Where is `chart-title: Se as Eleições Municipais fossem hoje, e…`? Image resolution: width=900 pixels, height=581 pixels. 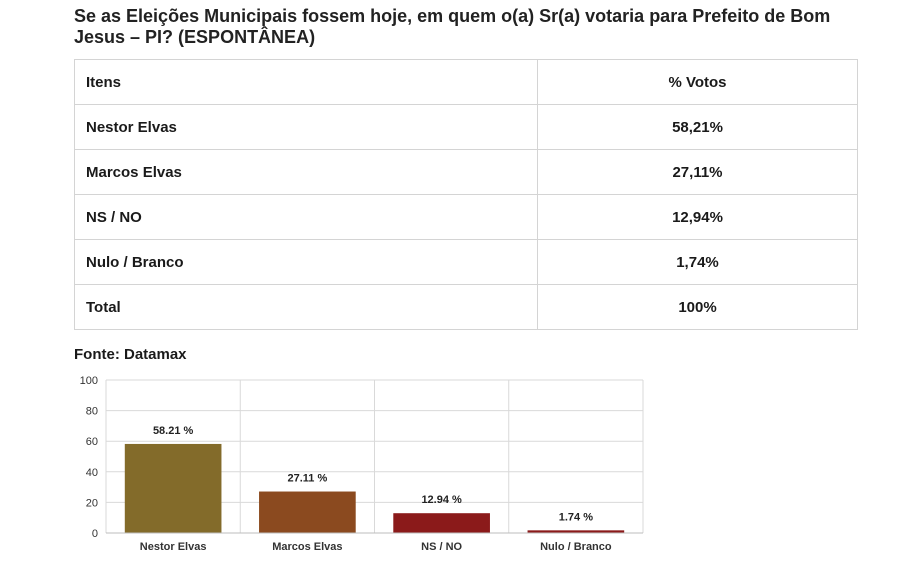
chart-title: Se as Eleições Municipais fossem hoje, e… is located at coordinates (452, 26).